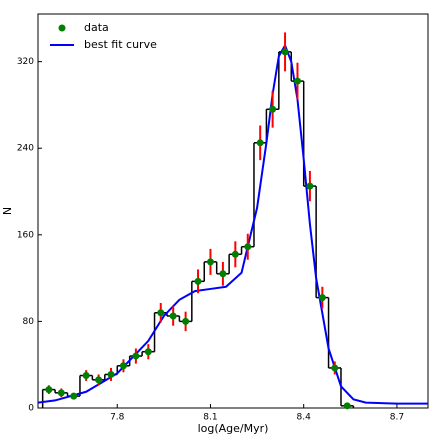  I want to click on x-tick-label: 8.1, so click(210, 418).